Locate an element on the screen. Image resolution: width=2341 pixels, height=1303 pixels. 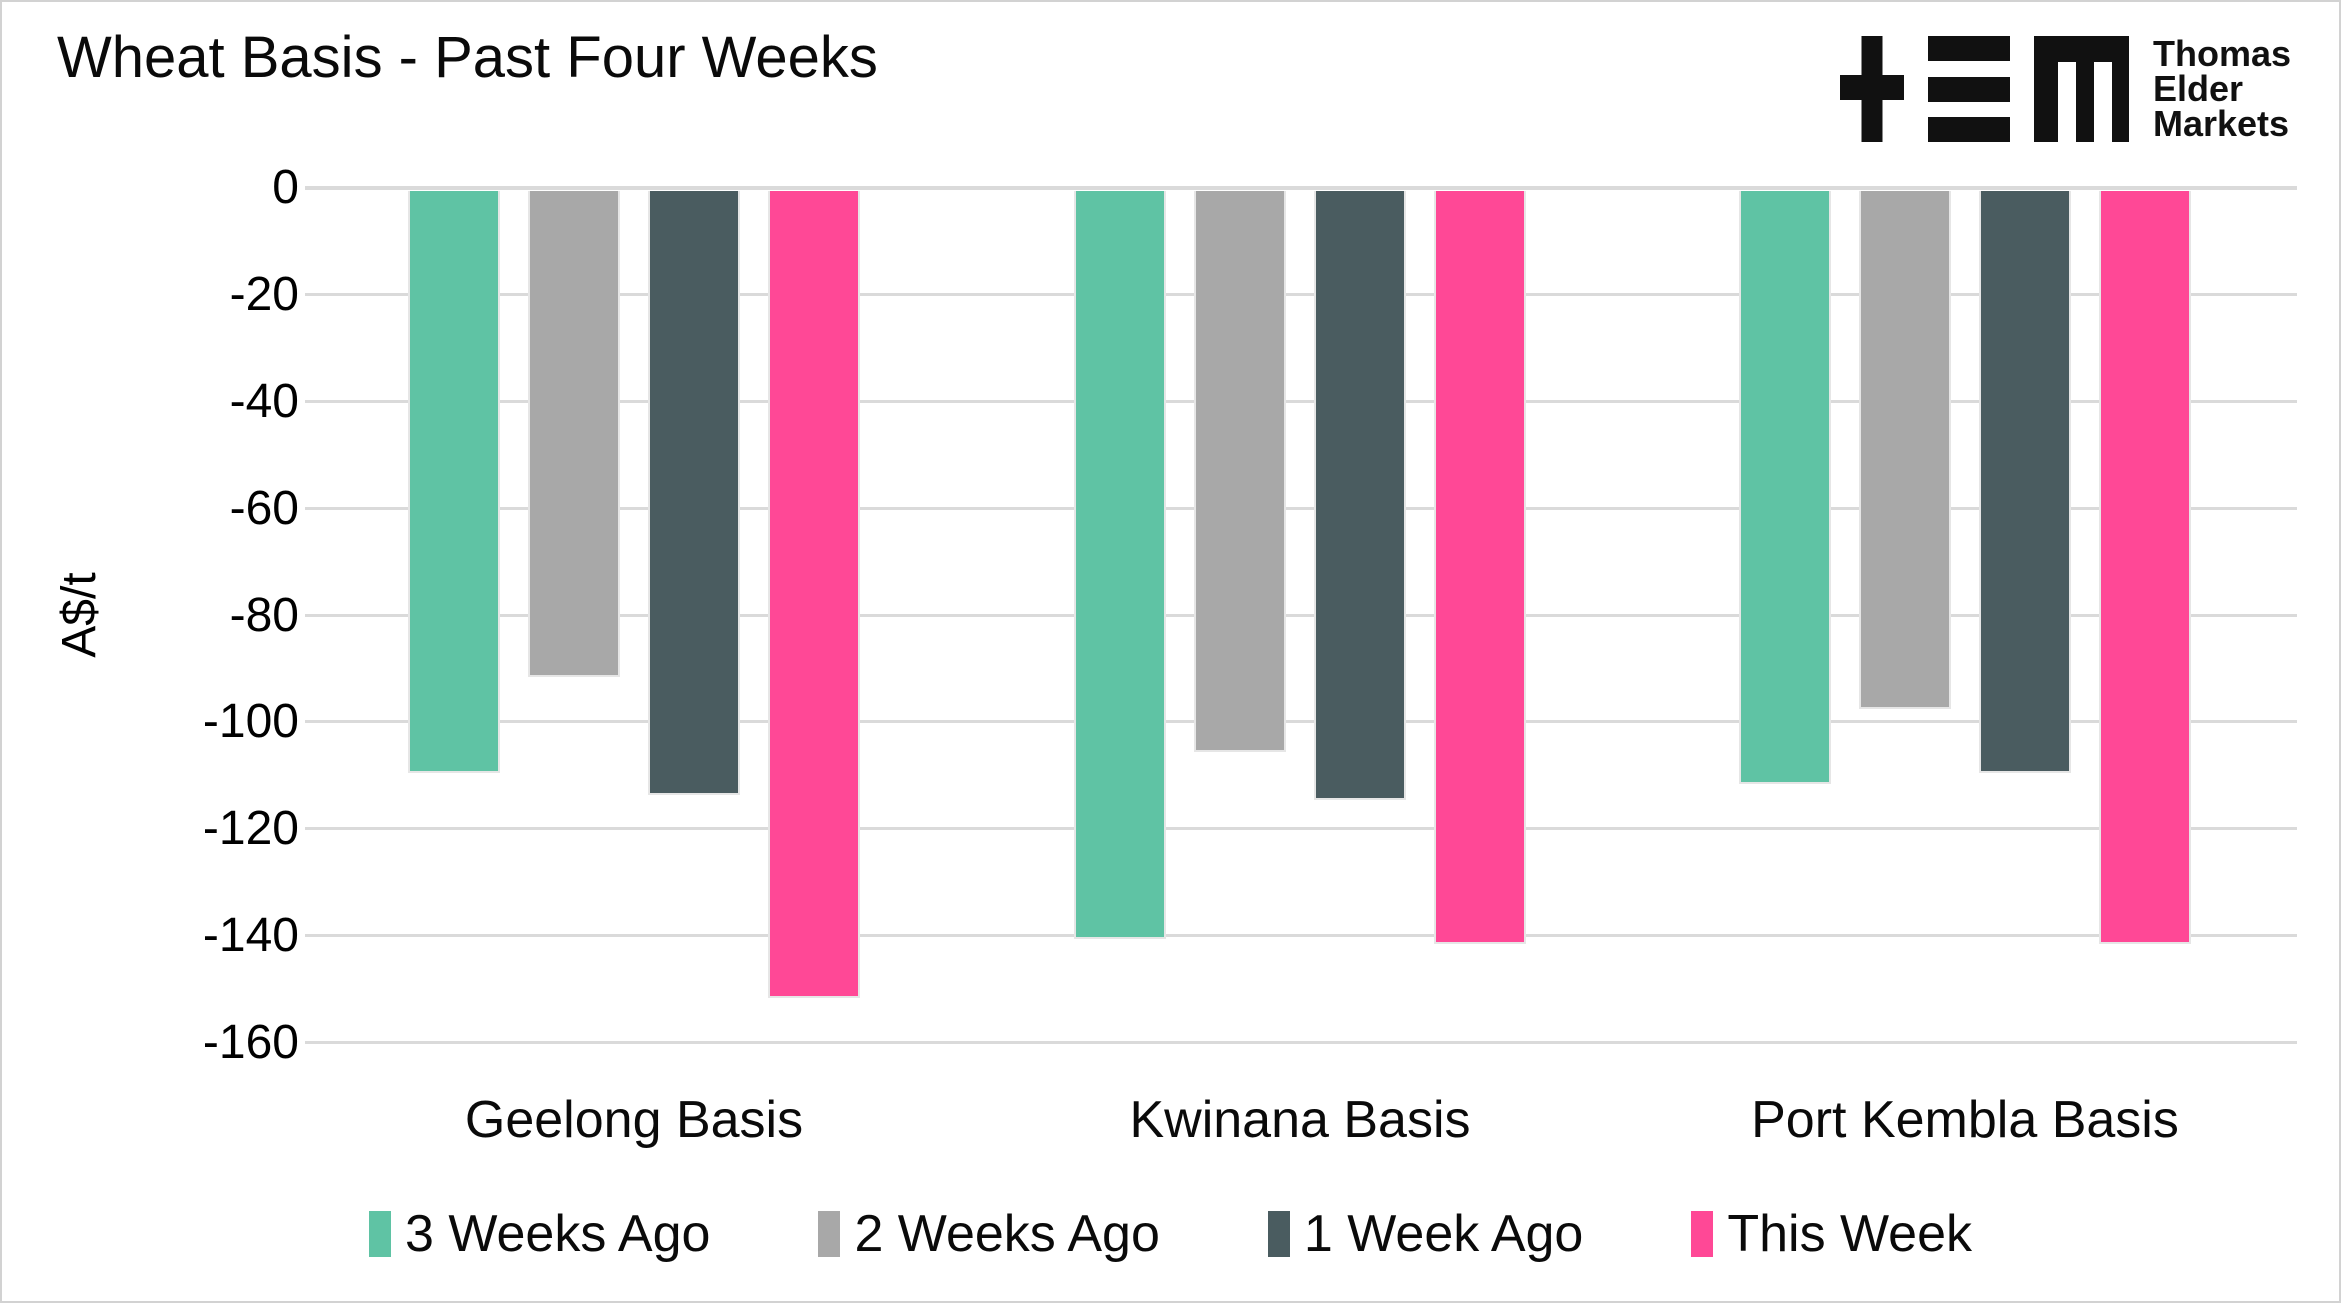
logo-word-elder: Elder is located at coordinates (2198, 88).